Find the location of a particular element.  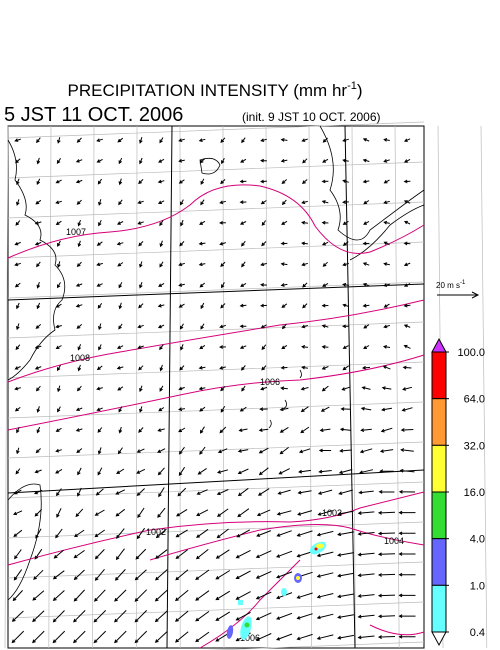

colorbar-label: 16.0 is located at coordinates (474, 493).